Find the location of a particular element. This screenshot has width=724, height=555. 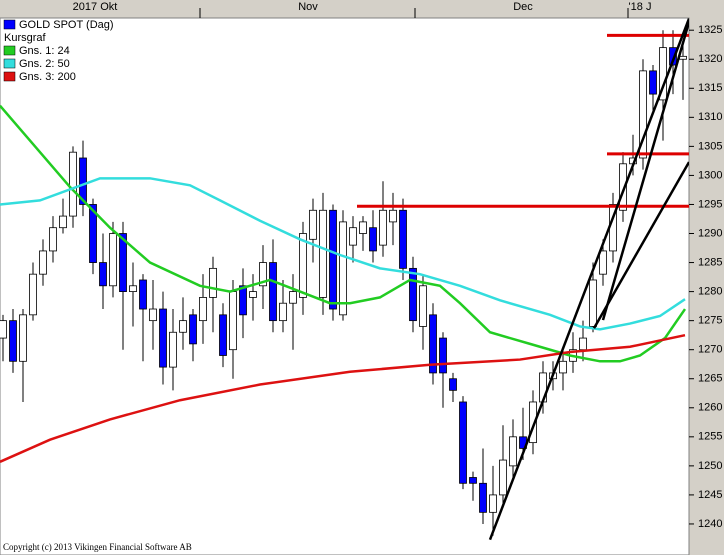

right-axis is located at coordinates (707, 286).